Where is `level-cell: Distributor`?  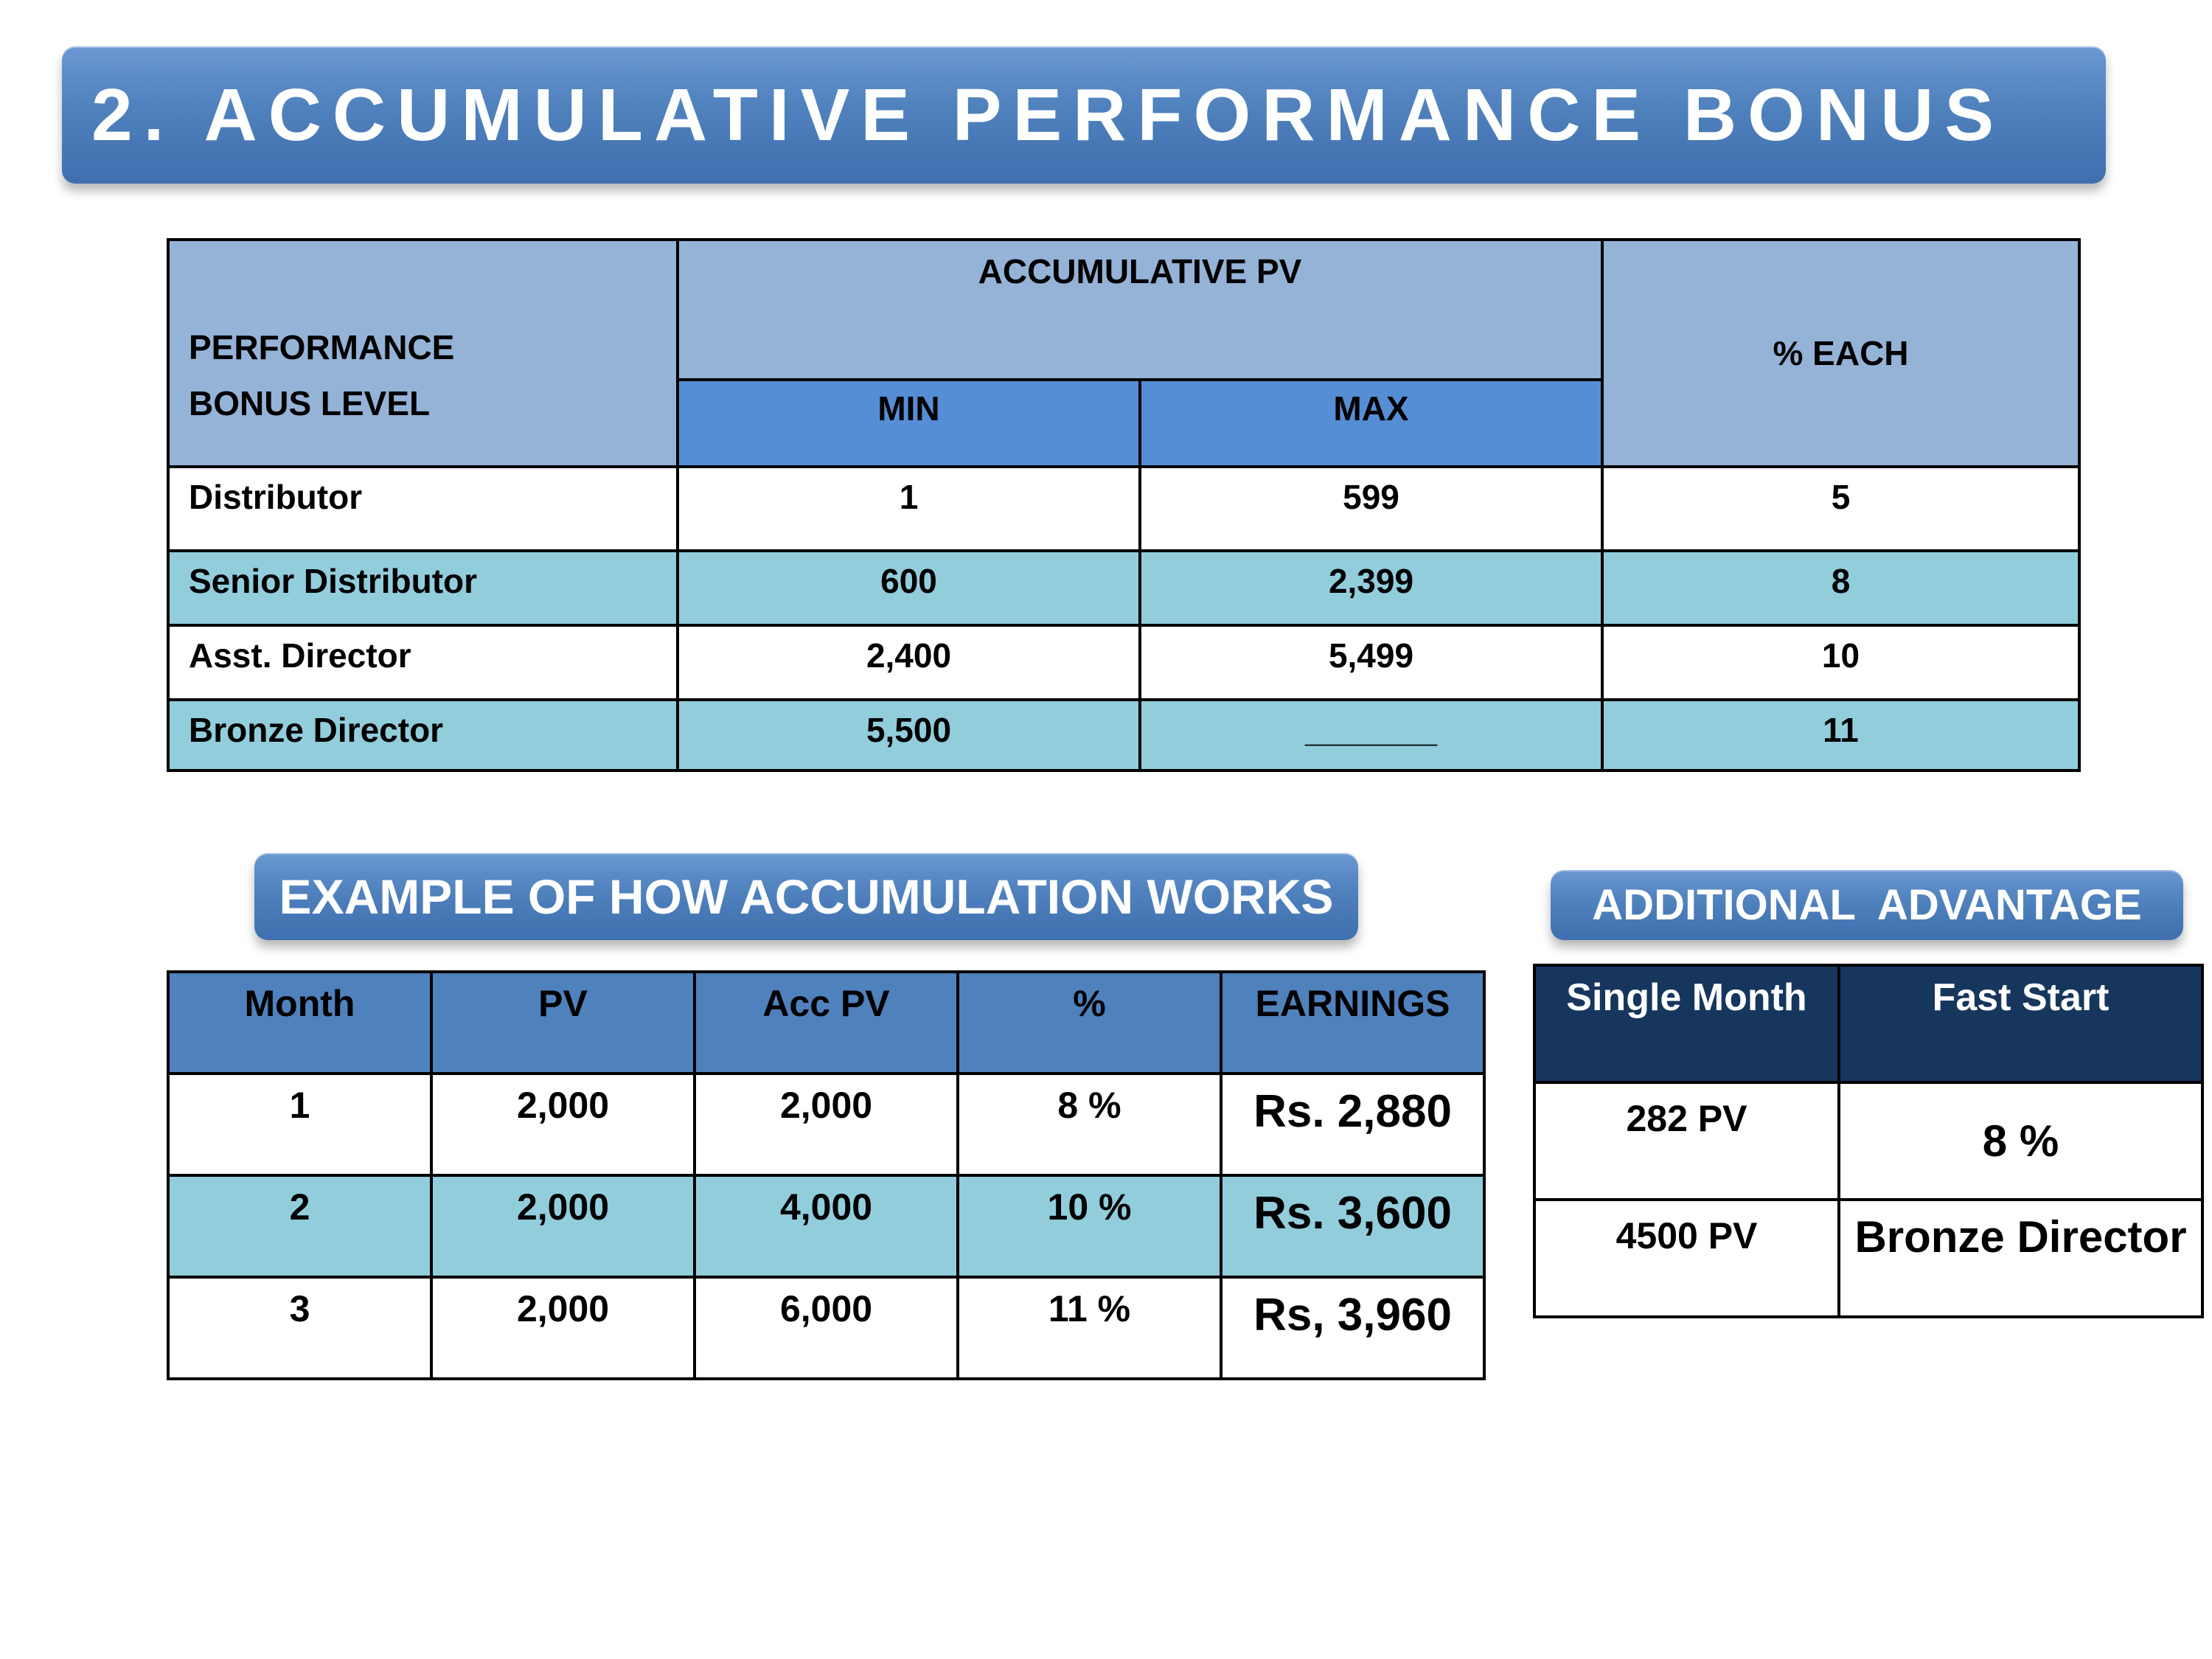 level-cell: Distributor is located at coordinates (423, 508).